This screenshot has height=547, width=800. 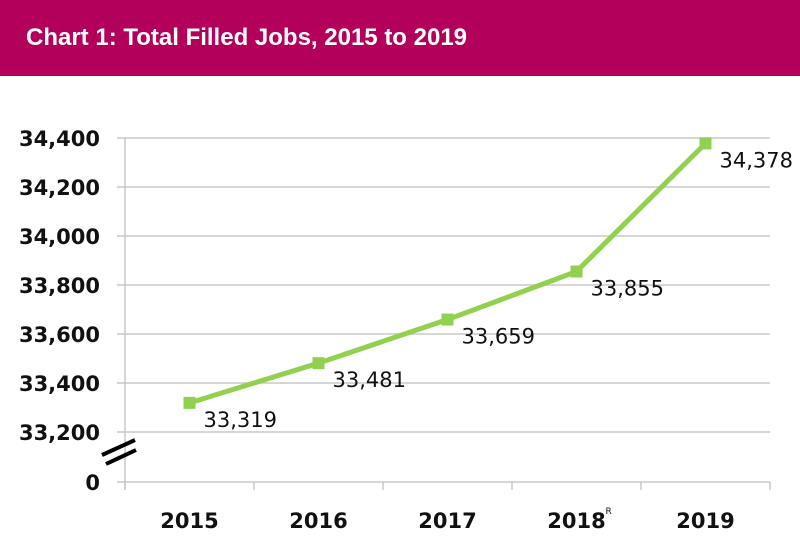 What do you see at coordinates (59, 188) in the screenshot?
I see `y-tick-label: 34,200` at bounding box center [59, 188].